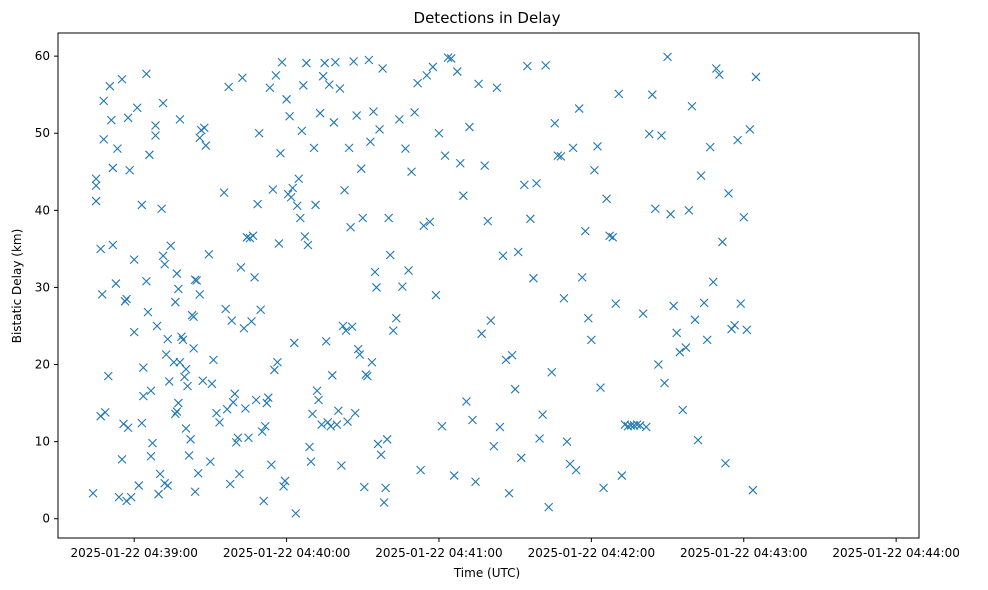 Image resolution: width=988 pixels, height=590 pixels. Describe the element at coordinates (42, 56) in the screenshot. I see `y-tick-label: 60` at that location.